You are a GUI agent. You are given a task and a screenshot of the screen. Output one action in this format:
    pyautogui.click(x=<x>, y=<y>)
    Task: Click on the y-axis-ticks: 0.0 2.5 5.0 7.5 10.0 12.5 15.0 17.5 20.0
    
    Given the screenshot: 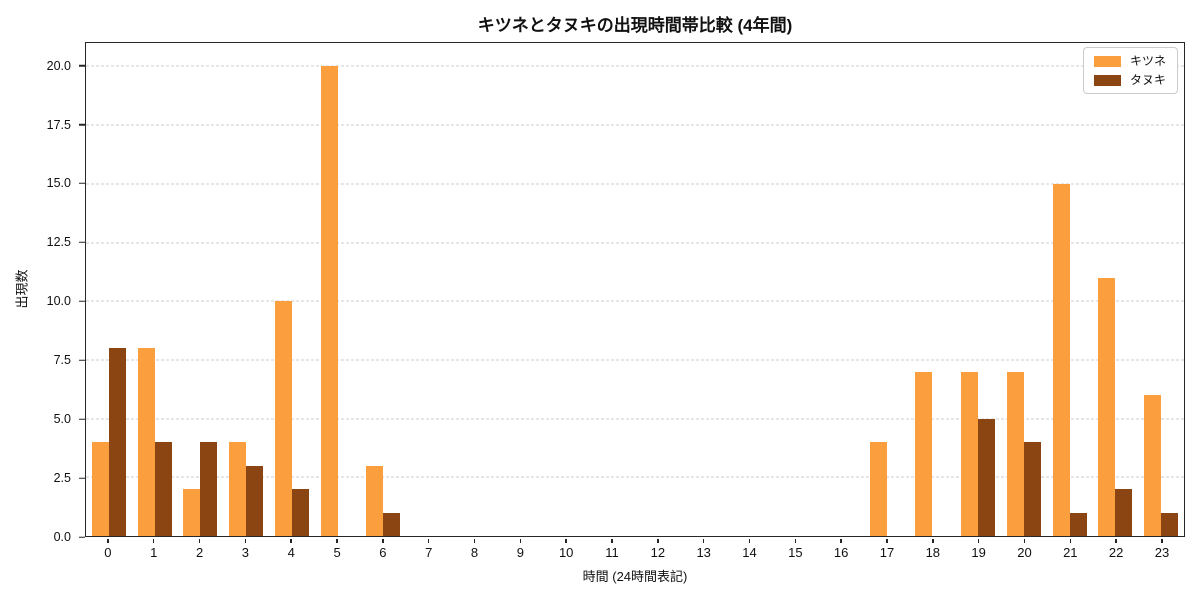 What is the action you would take?
    pyautogui.click(x=42, y=293)
    